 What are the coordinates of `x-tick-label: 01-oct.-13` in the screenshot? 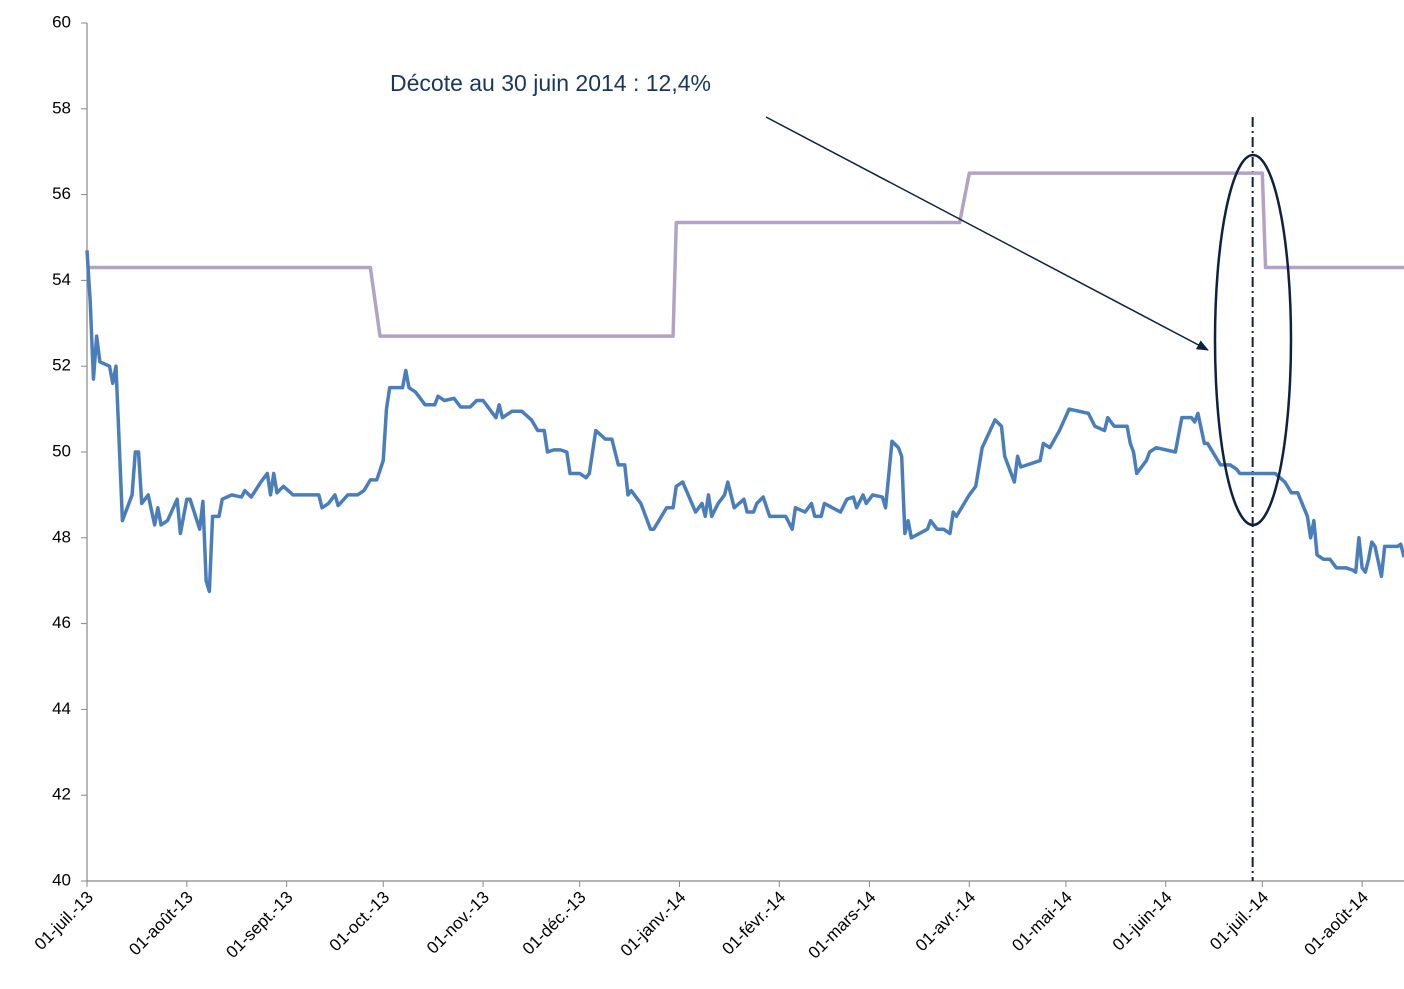 It's located at (360, 922).